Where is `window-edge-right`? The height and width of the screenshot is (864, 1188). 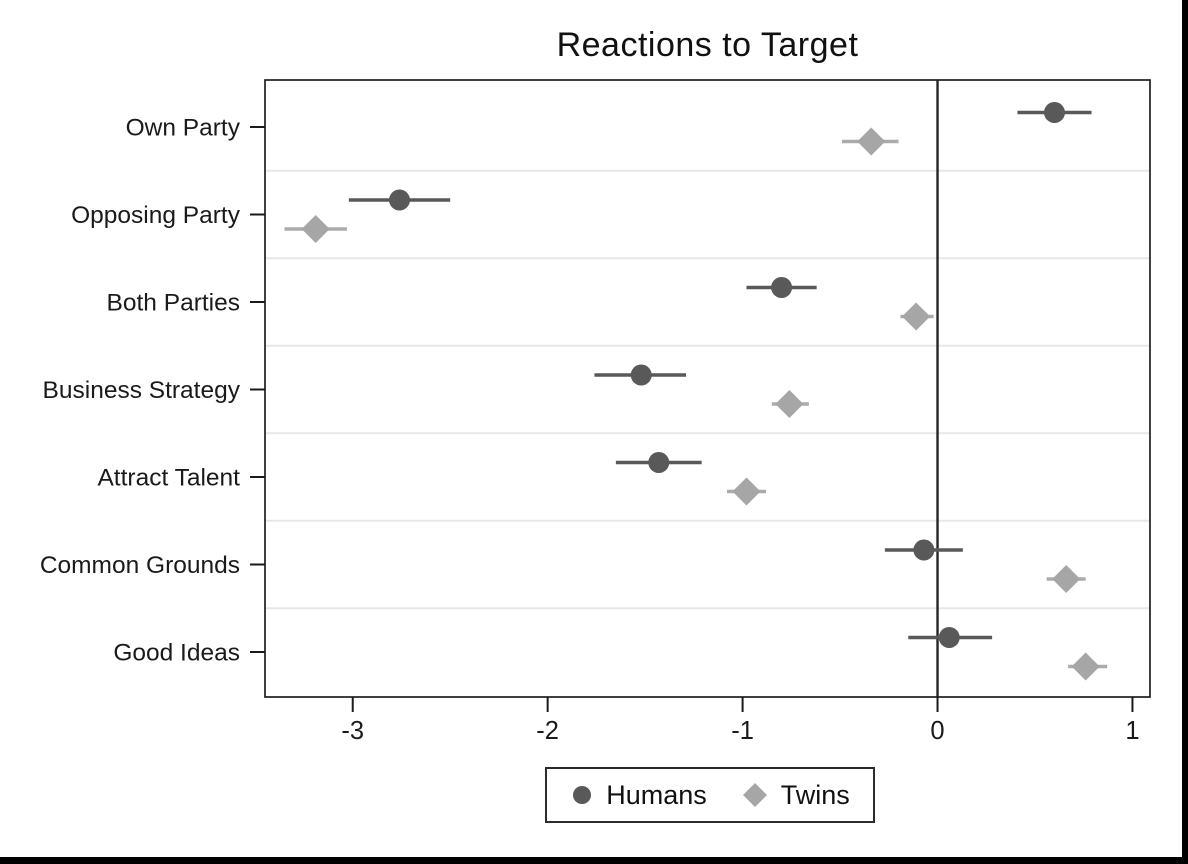 window-edge-right is located at coordinates (1185, 432).